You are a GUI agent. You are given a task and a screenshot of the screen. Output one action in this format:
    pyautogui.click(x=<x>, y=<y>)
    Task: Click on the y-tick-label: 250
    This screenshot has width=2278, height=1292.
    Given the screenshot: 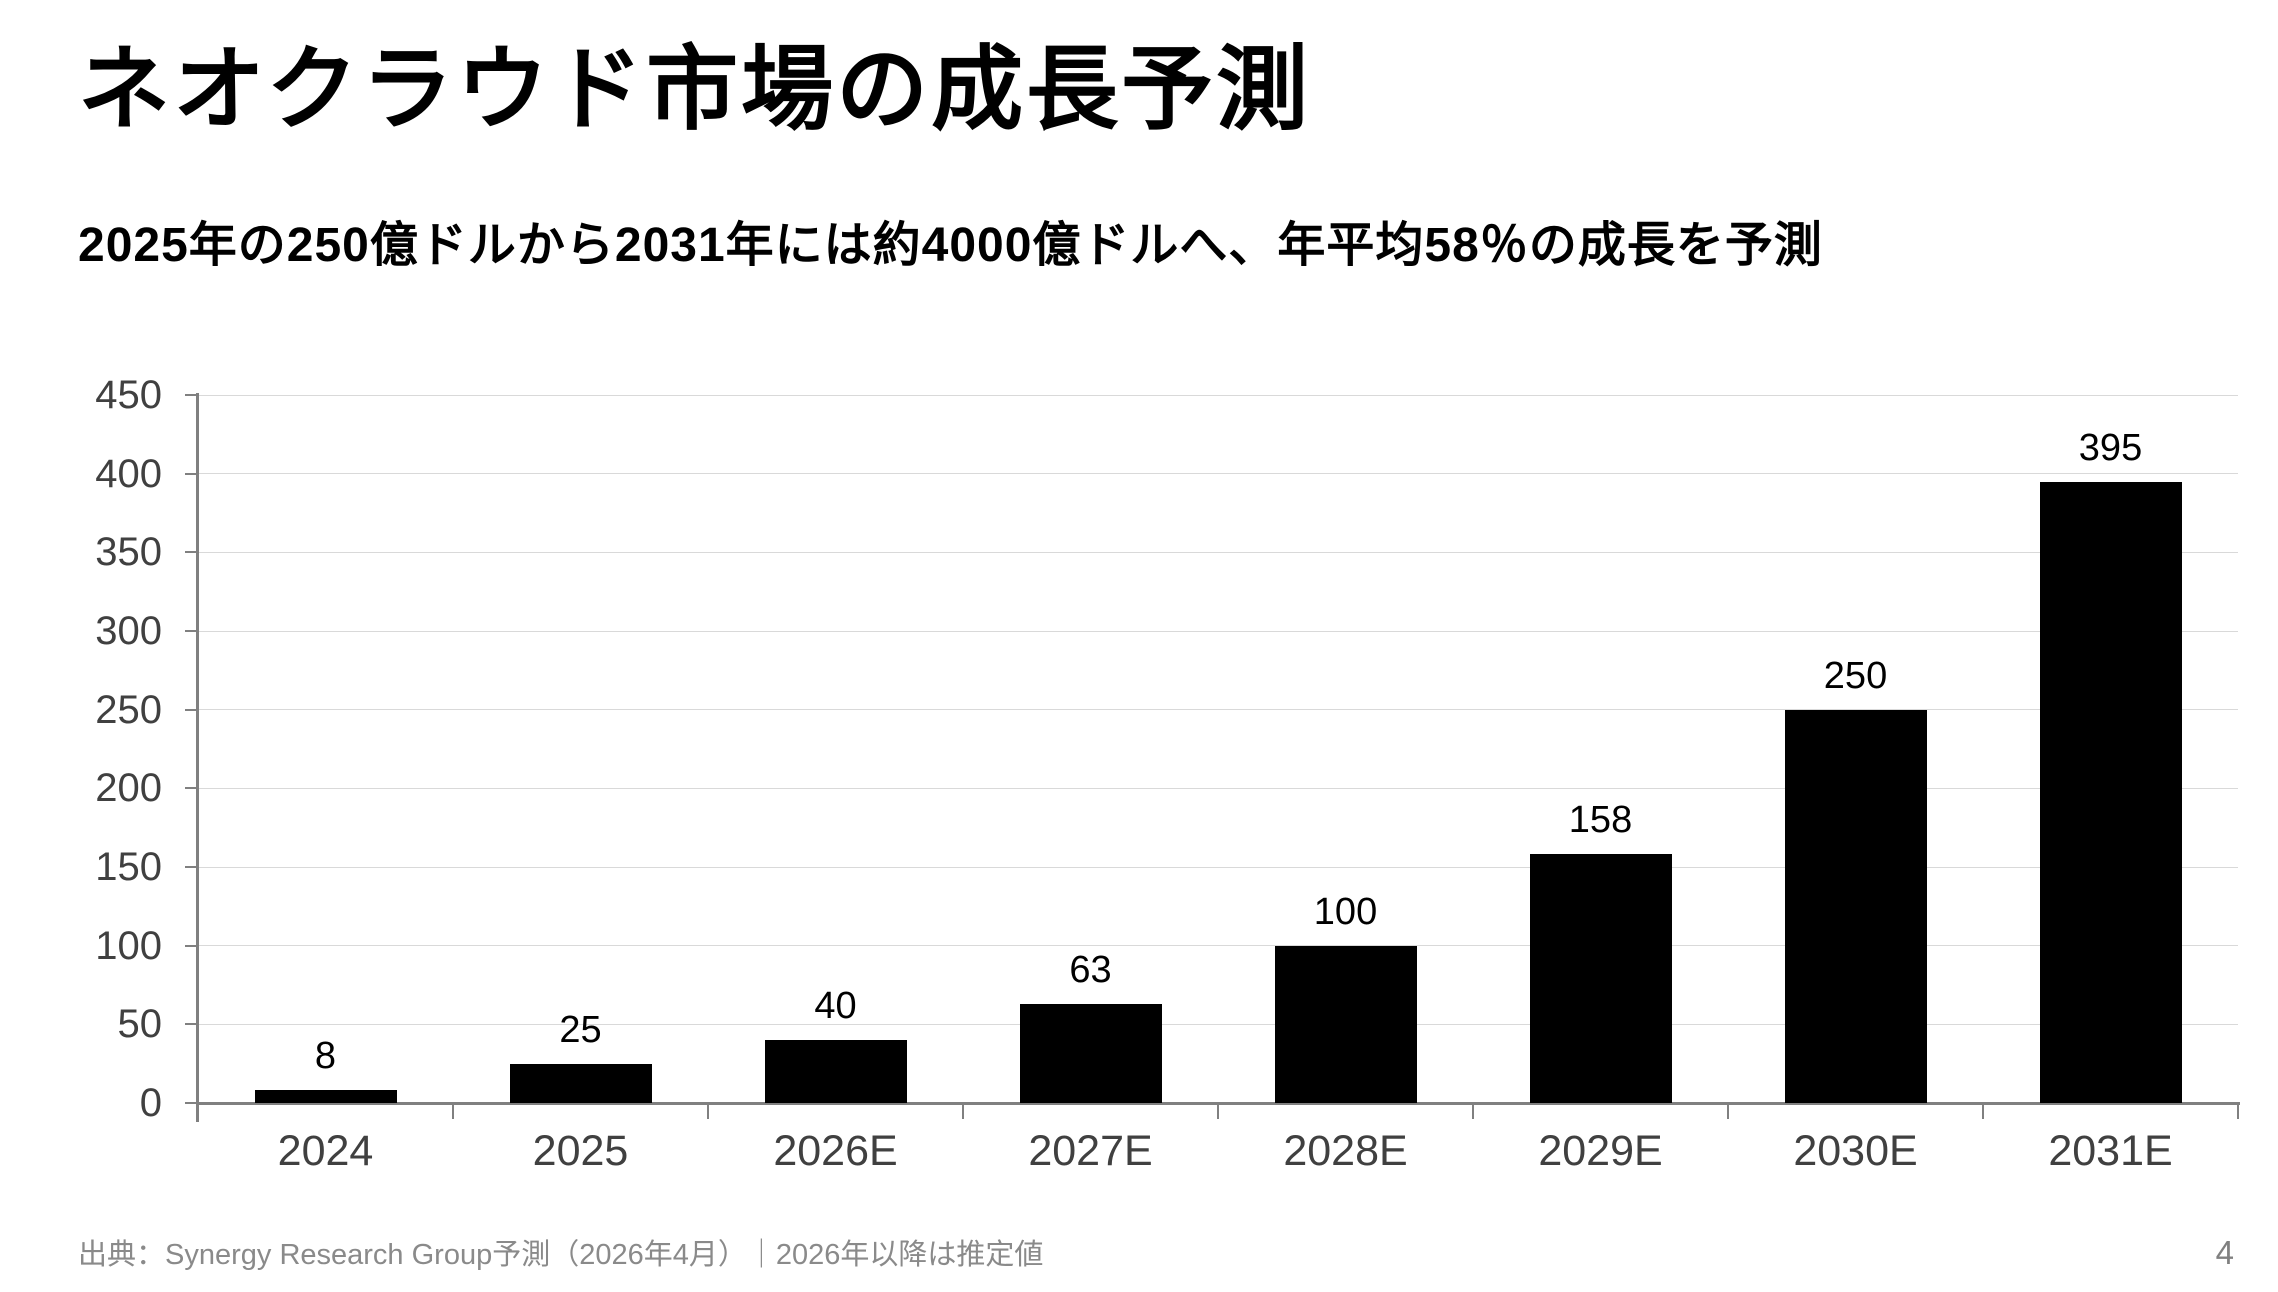 What is the action you would take?
    pyautogui.click(x=128, y=709)
    